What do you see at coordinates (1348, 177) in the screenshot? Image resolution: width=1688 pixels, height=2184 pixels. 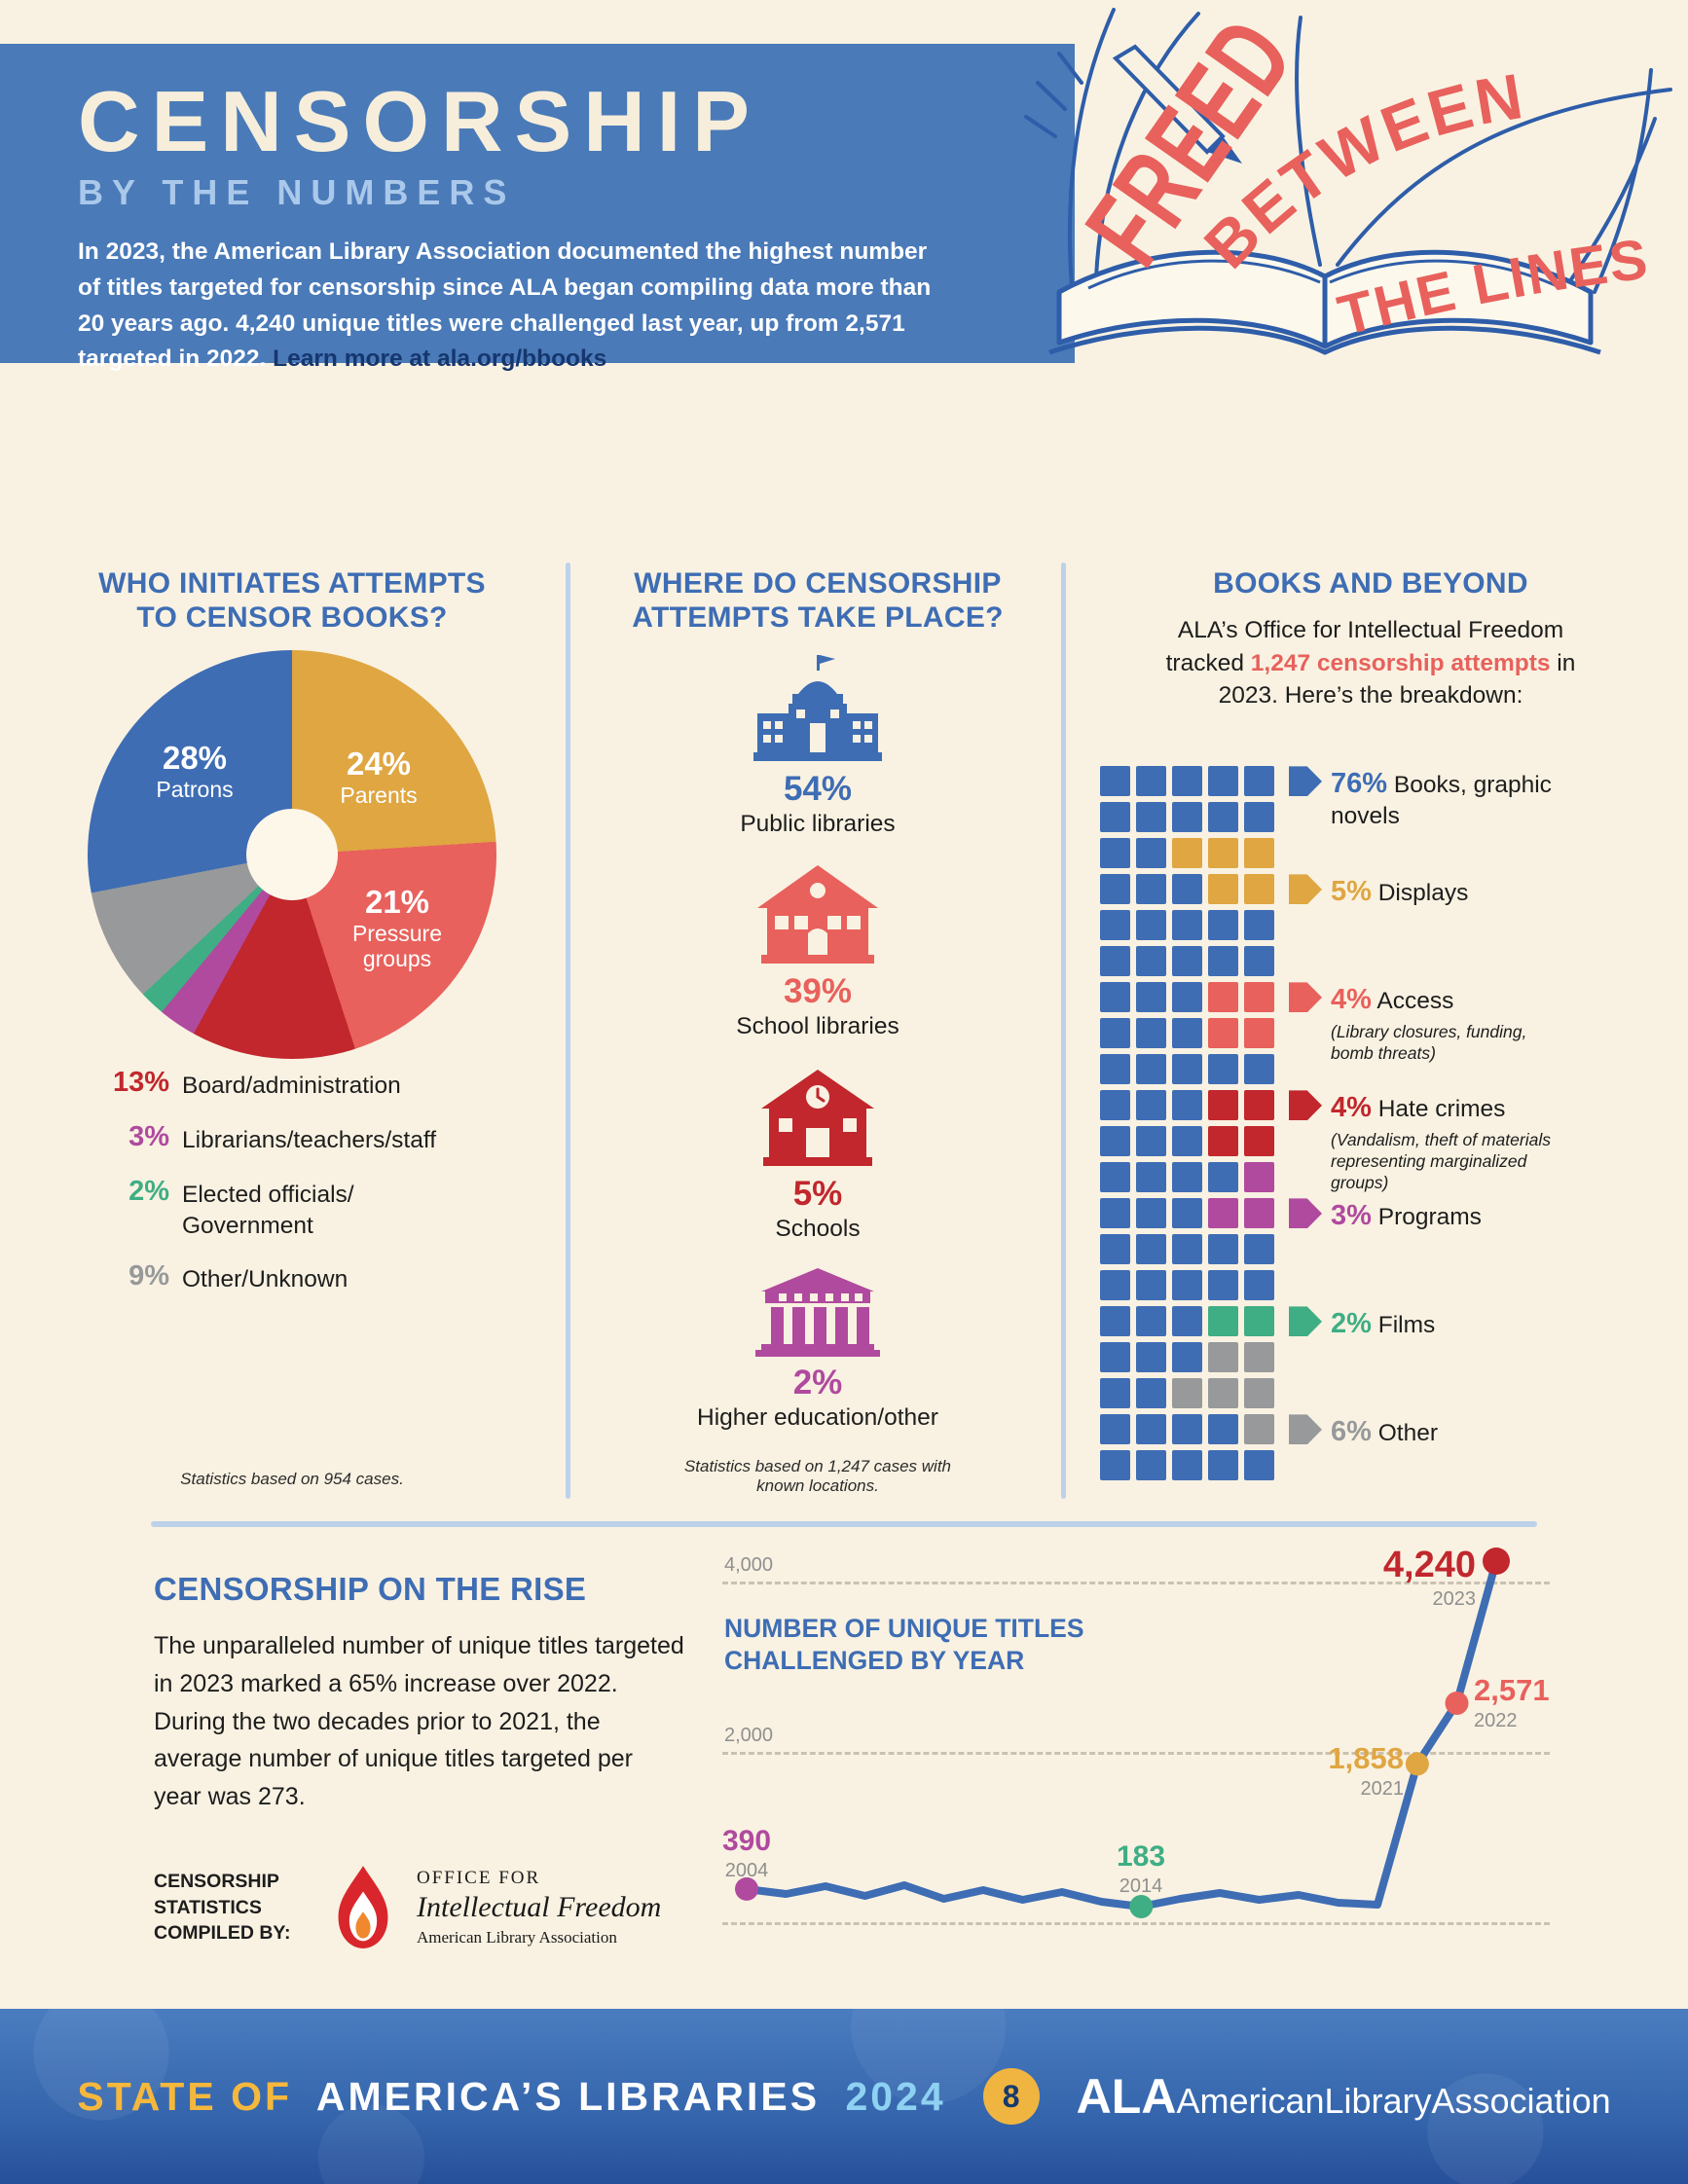 I see `open-book-illustration: FREED BETWEEN THE LINES` at bounding box center [1348, 177].